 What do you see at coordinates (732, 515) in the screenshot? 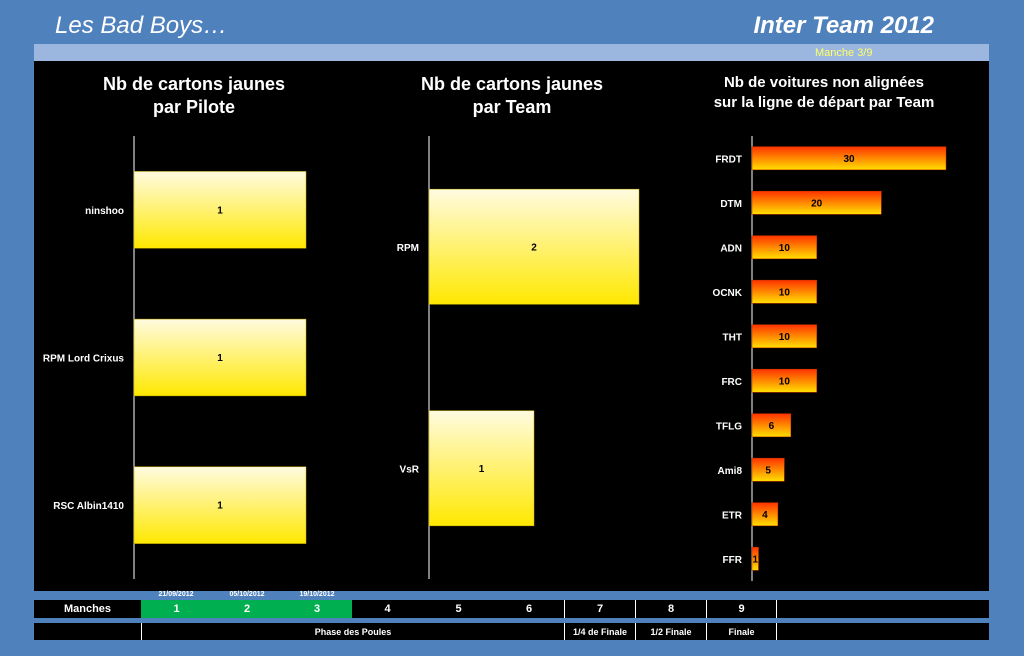
I see `chart3-category-label-8: ETR` at bounding box center [732, 515].